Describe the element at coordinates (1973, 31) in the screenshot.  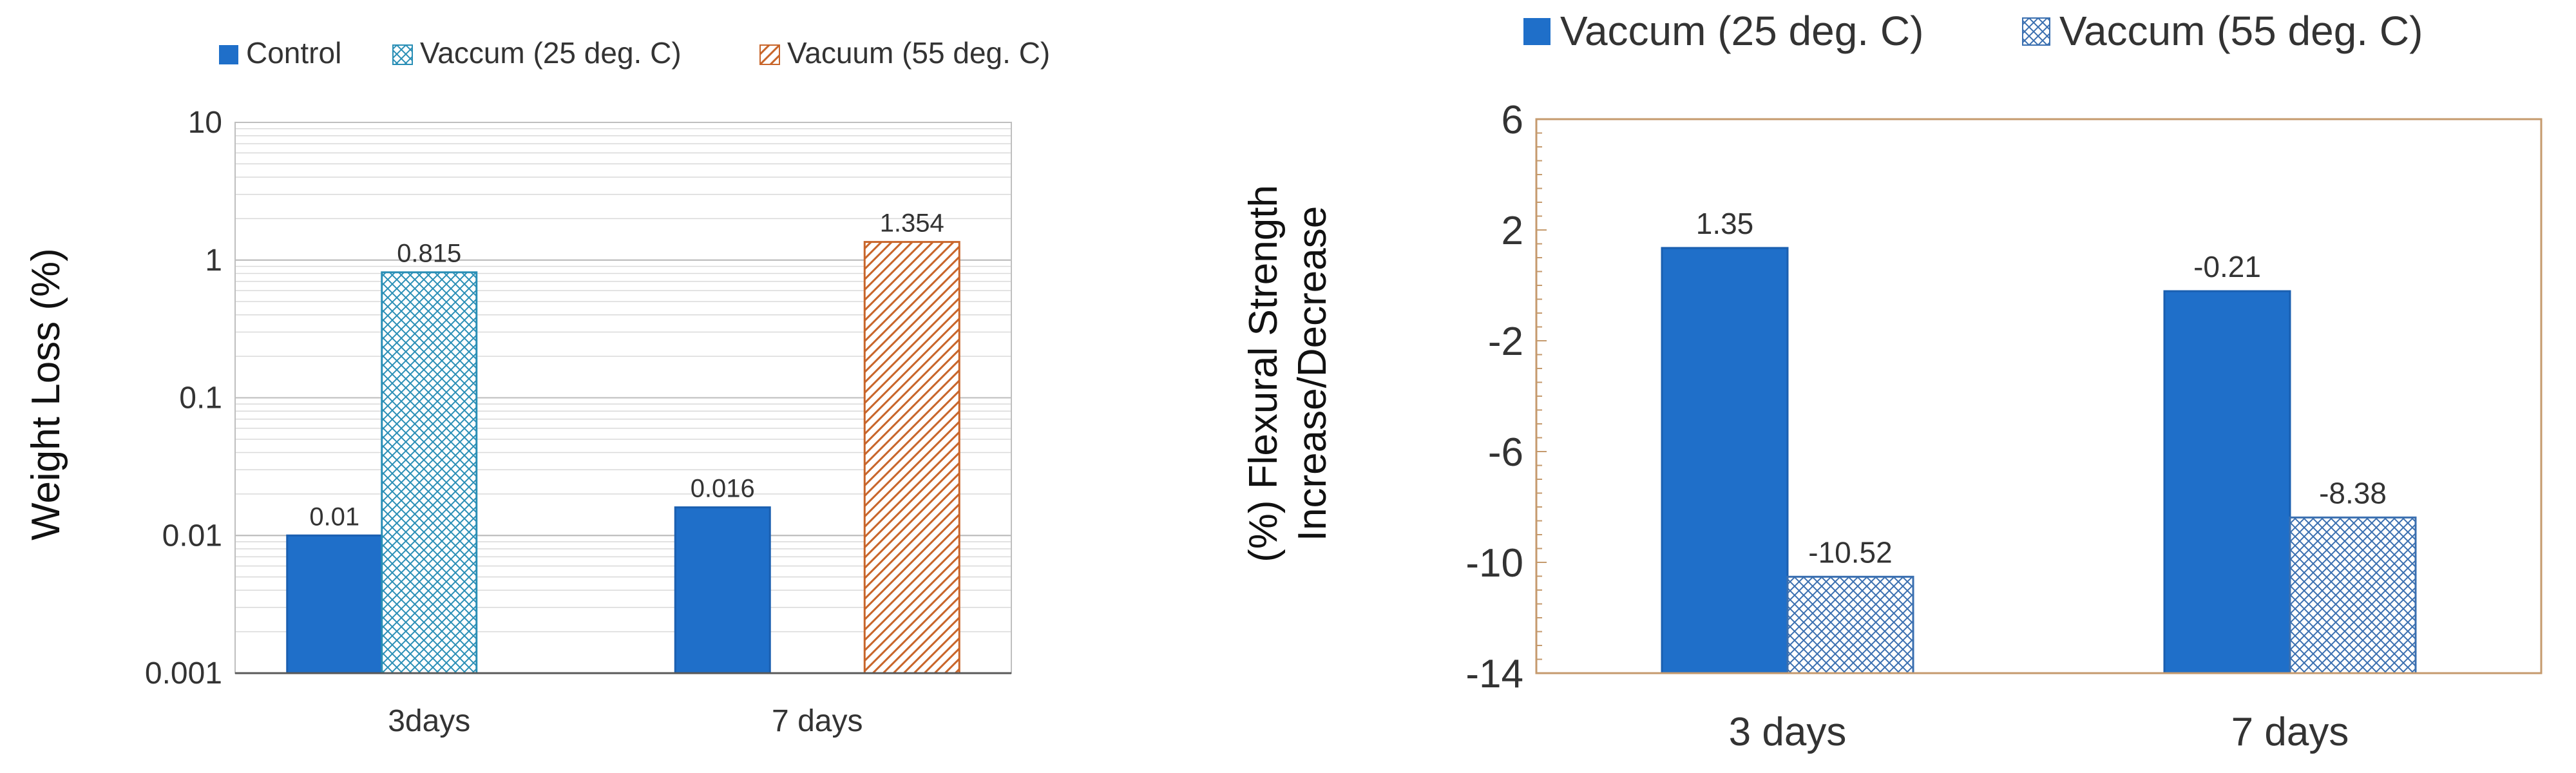
I see `chart2-legend: Vaccum (25 deg. C) Vaccum (55 deg. C)` at that location.